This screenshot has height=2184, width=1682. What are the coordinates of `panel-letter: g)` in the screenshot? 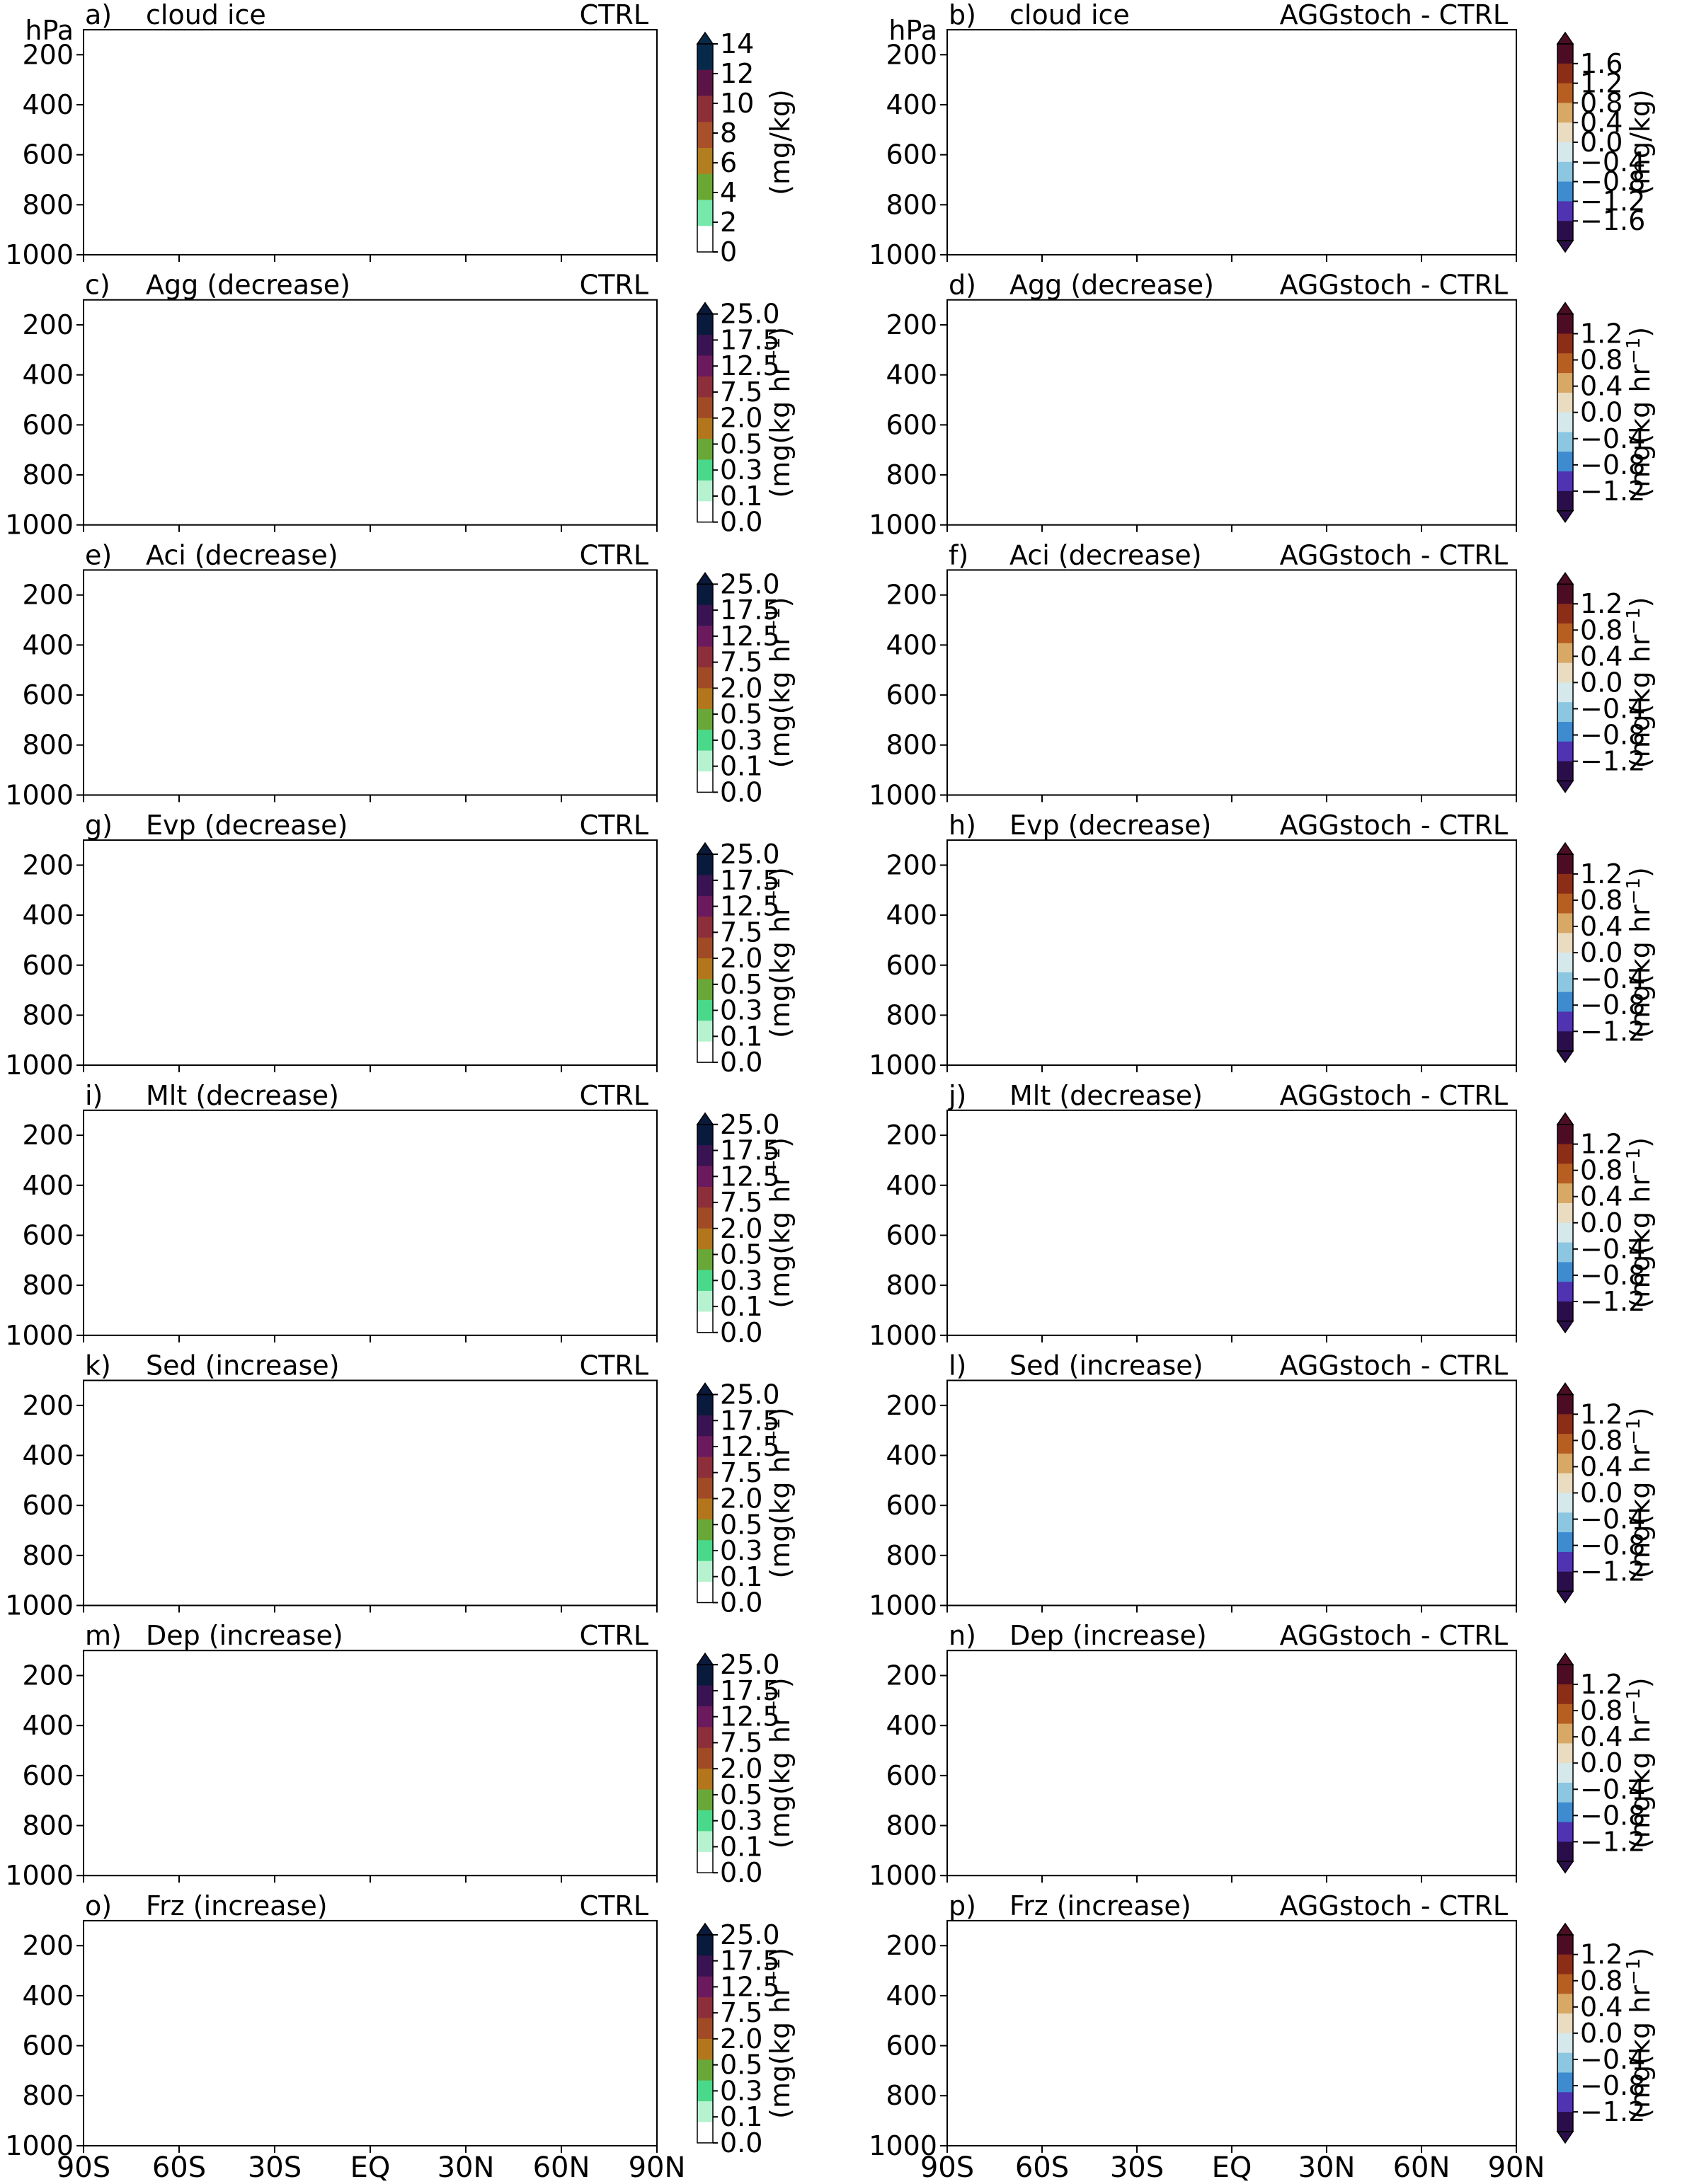 It's located at (99, 825).